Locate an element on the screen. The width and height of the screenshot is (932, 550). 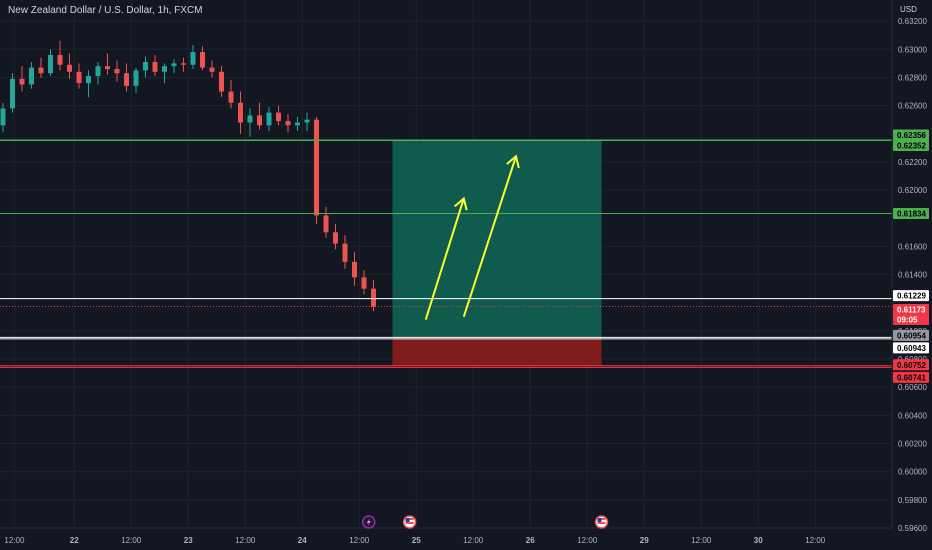
level-label: 0.60954 is located at coordinates (911, 335).